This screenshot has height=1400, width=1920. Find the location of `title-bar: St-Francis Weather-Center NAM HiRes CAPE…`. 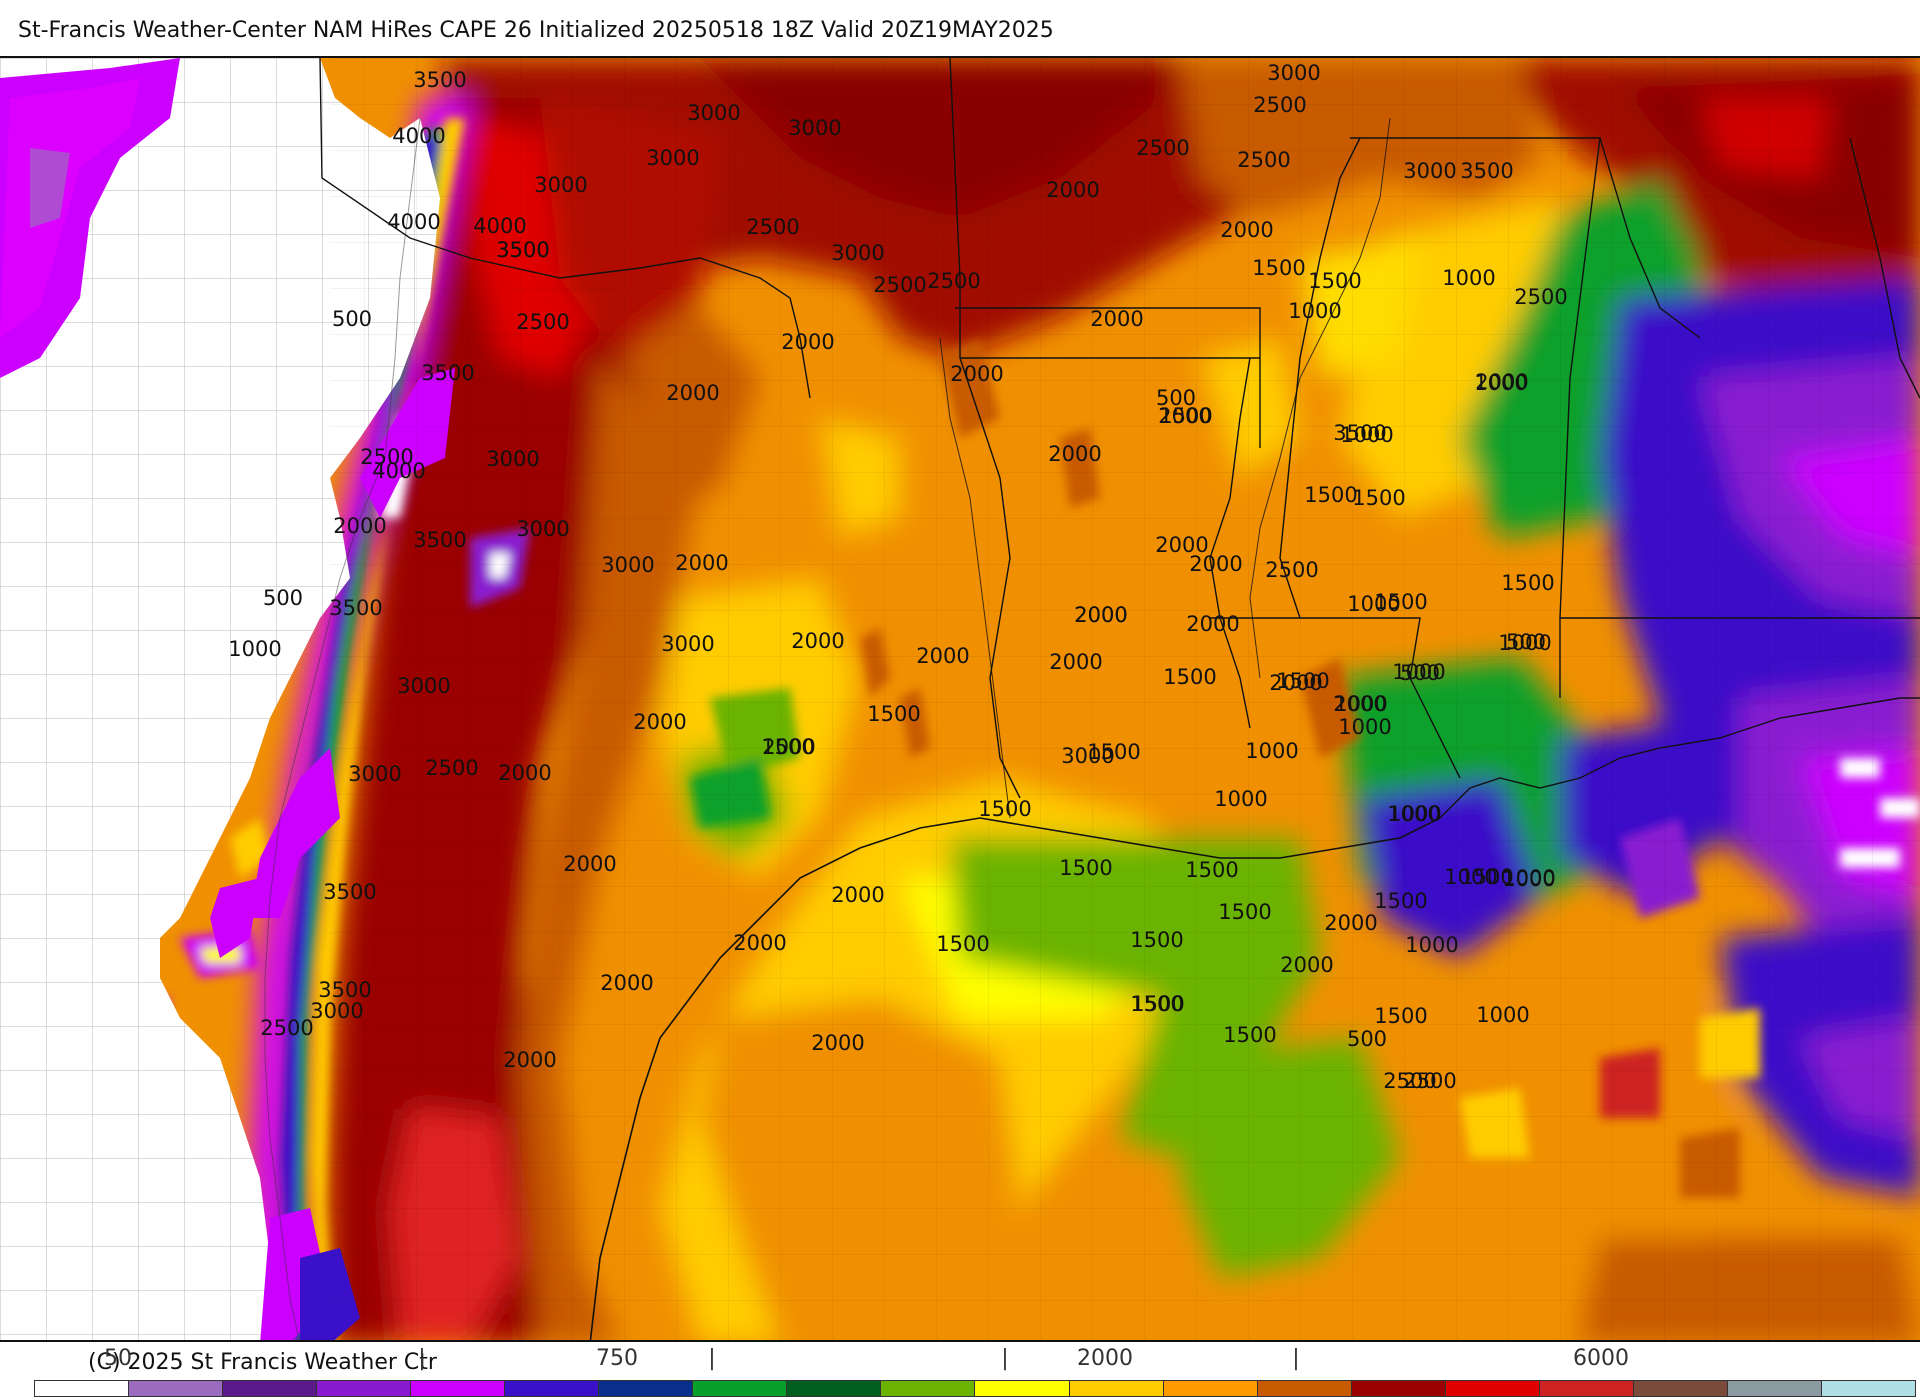

title-bar: St-Francis Weather-Center NAM HiRes CAPE… is located at coordinates (960, 28).